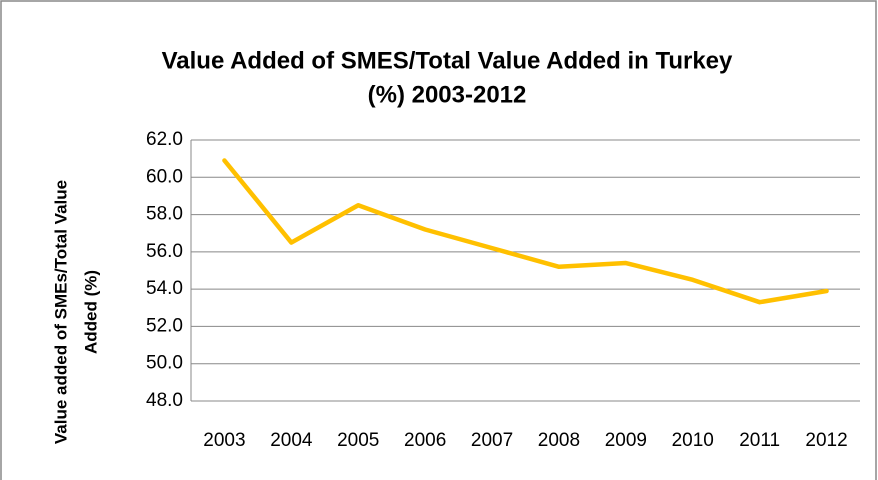 This screenshot has height=480, width=878. What do you see at coordinates (90, 312) in the screenshot?
I see `y-axis-label: Added (%)` at bounding box center [90, 312].